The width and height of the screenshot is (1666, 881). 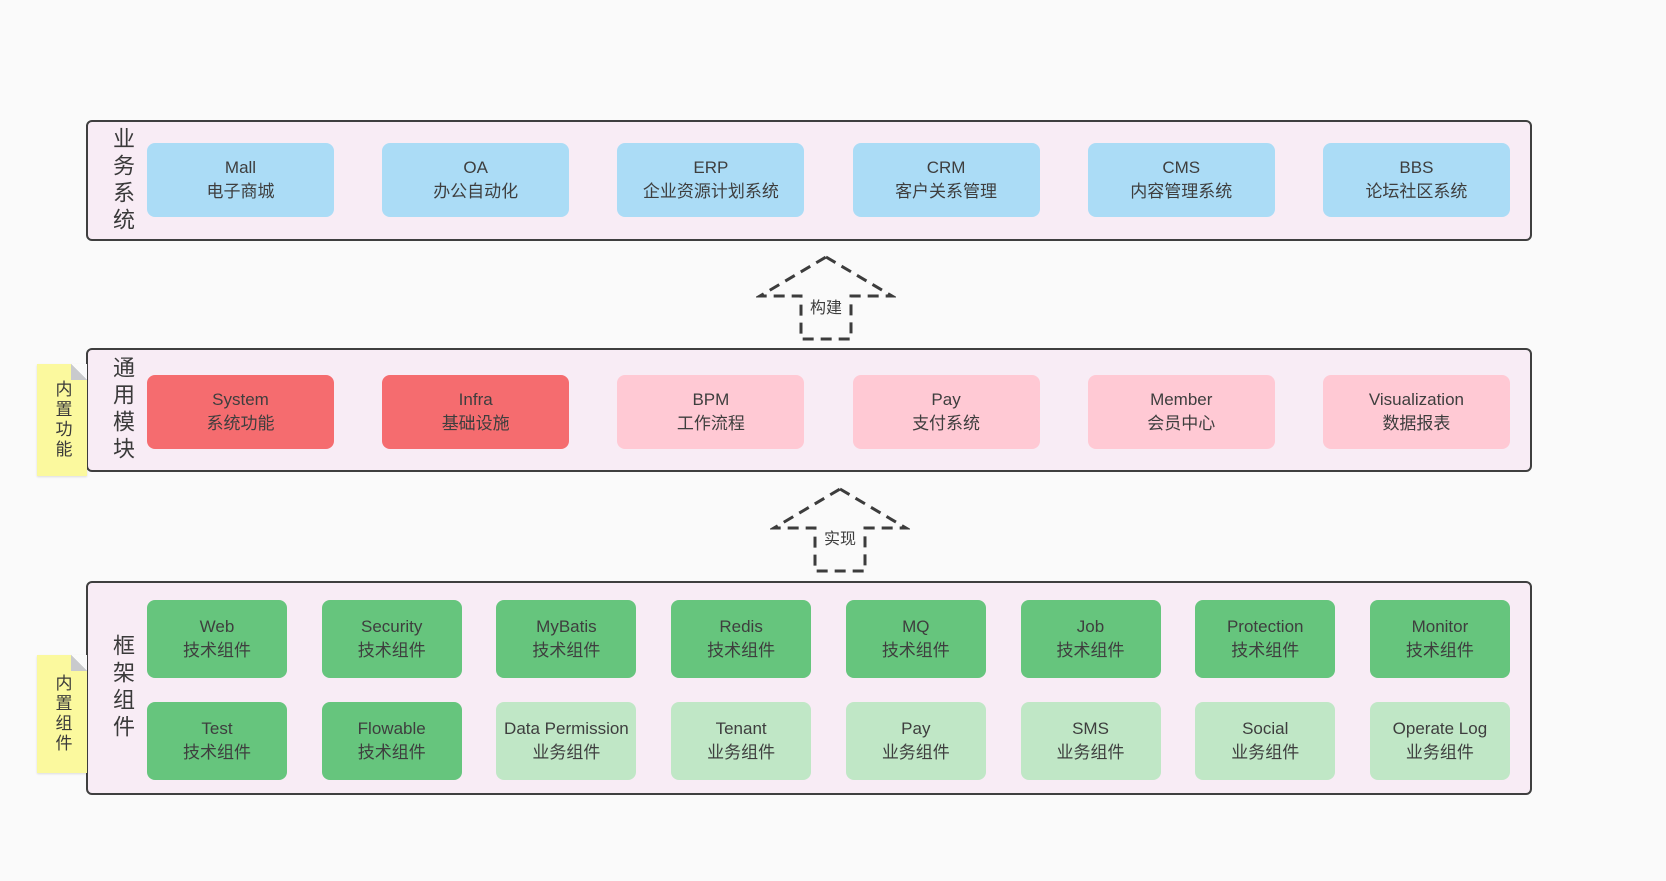 What do you see at coordinates (1181, 399) in the screenshot?
I see `box-title: Member` at bounding box center [1181, 399].